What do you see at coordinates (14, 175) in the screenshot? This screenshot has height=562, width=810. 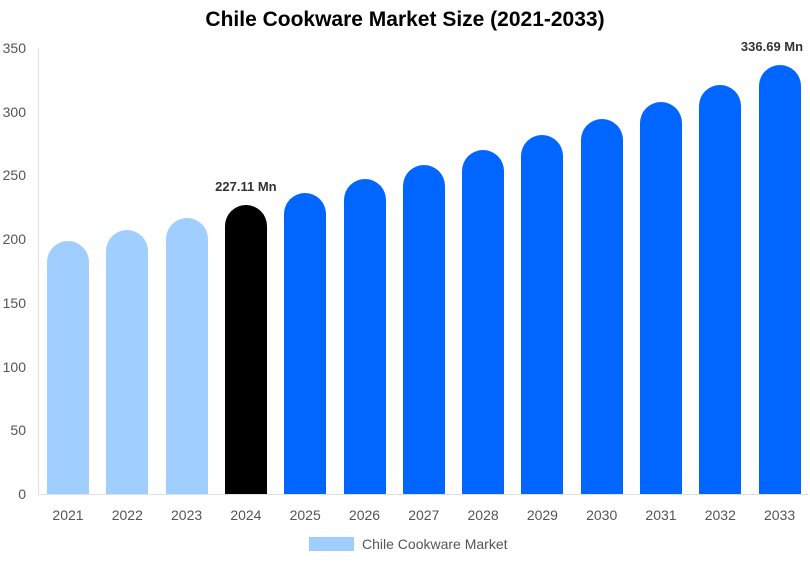 I see `y-tick-label: 250` at bounding box center [14, 175].